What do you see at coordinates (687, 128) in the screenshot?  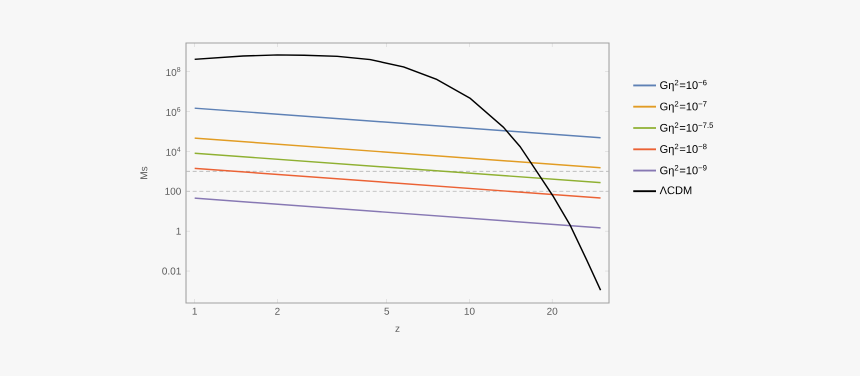 I see `legend-label: Gη$^{2}$=10$^{−7.5}$` at bounding box center [687, 128].